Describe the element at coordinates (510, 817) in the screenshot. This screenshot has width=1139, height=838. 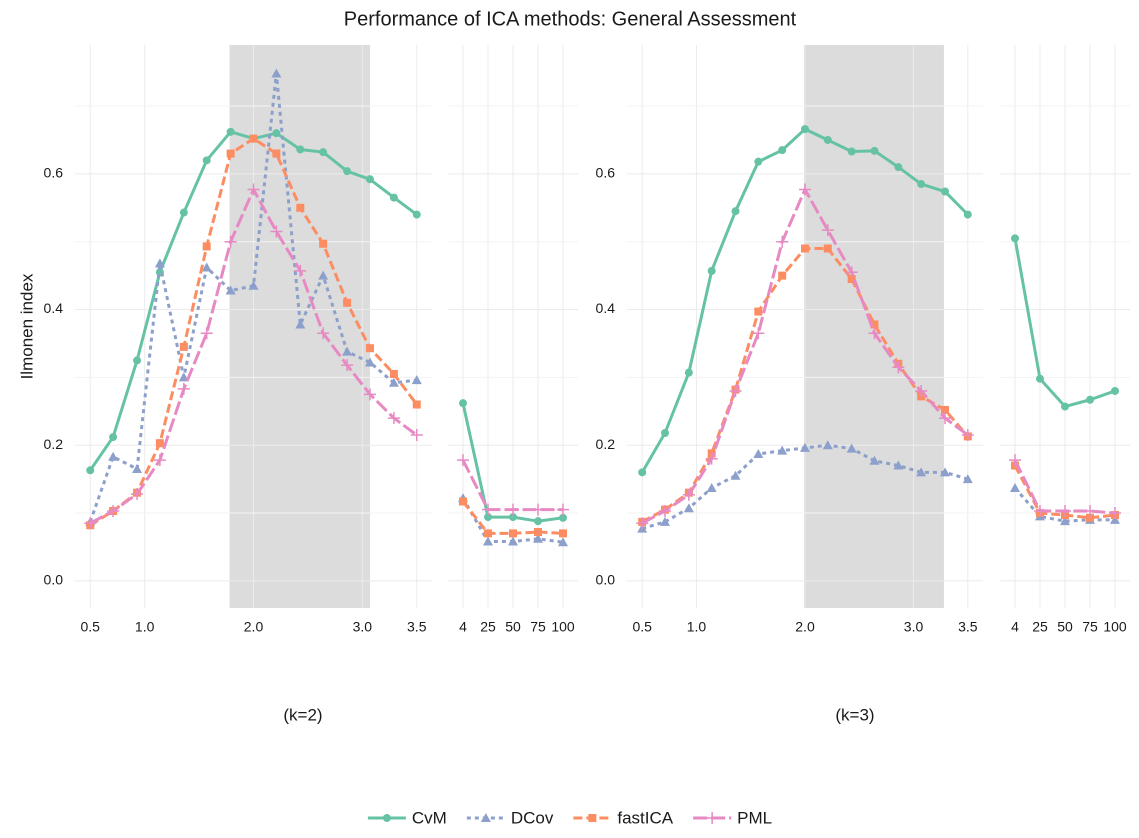
I see `legend-item: DCov` at that location.